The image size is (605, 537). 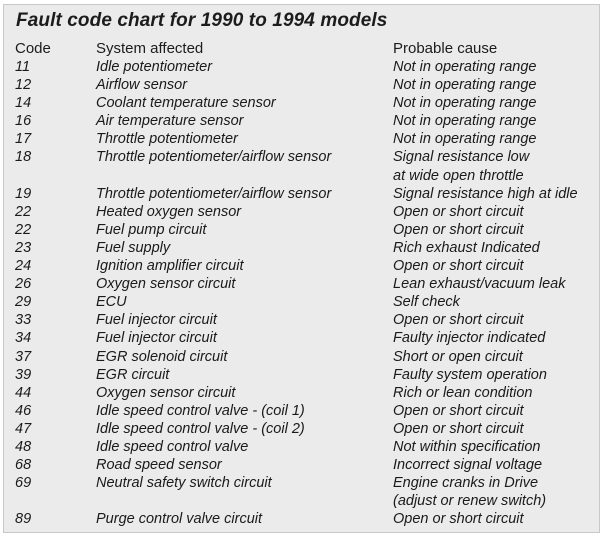 I want to click on table-row: 12 Airflow sensor Not in operating range, so click(x=301, y=85).